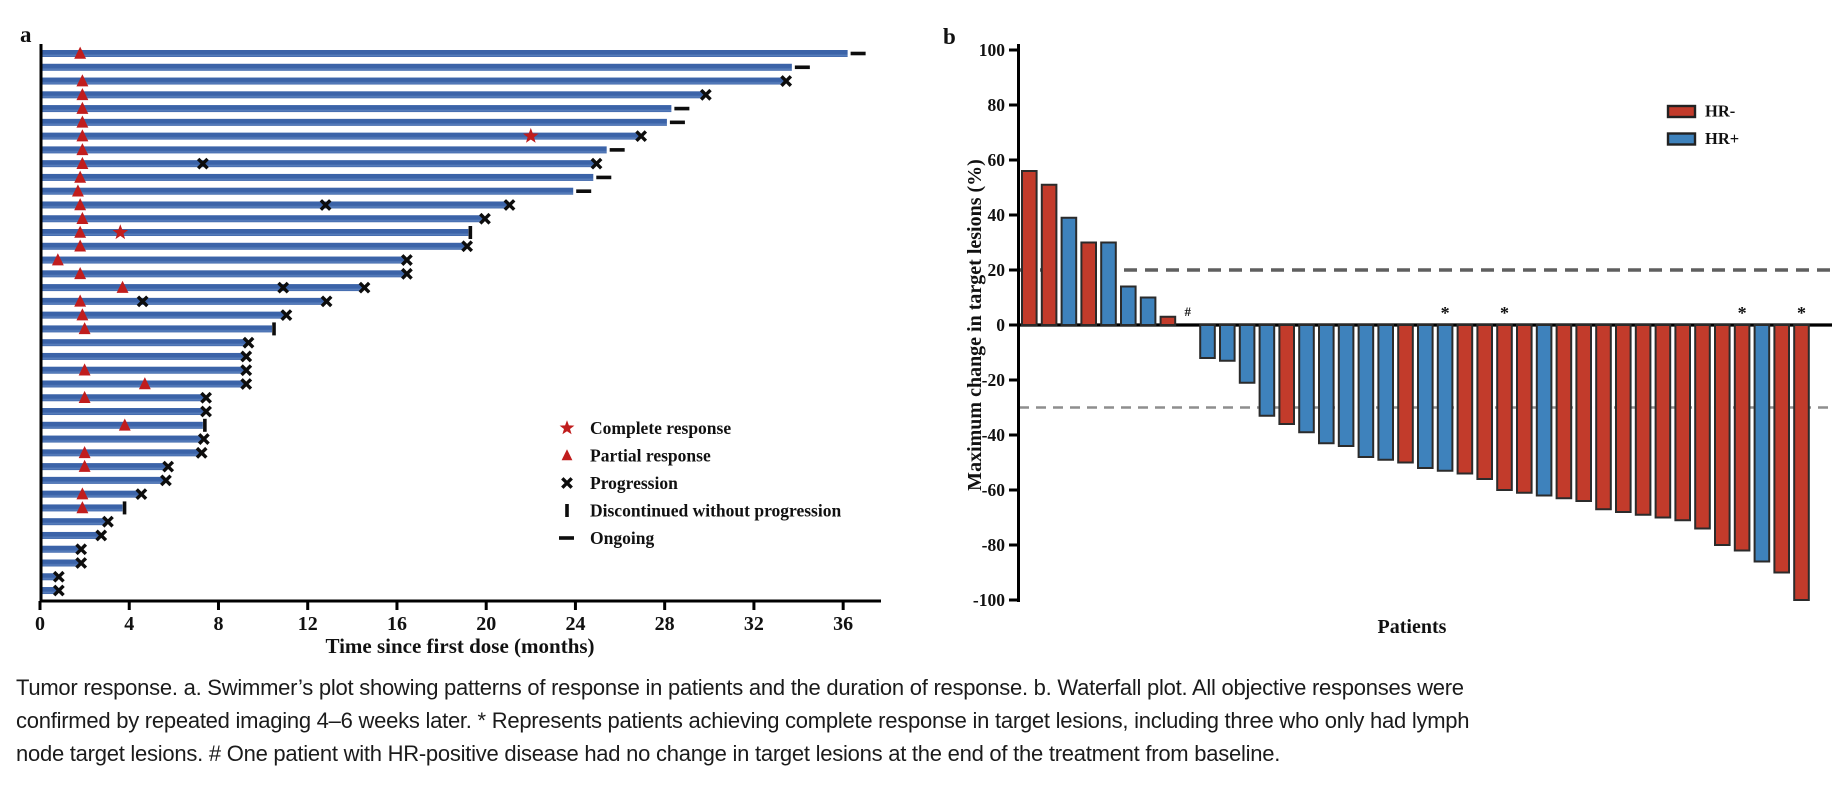 This screenshot has height=803, width=1835. What do you see at coordinates (1722, 138) in the screenshot?
I see `legend-label: HR+` at bounding box center [1722, 138].